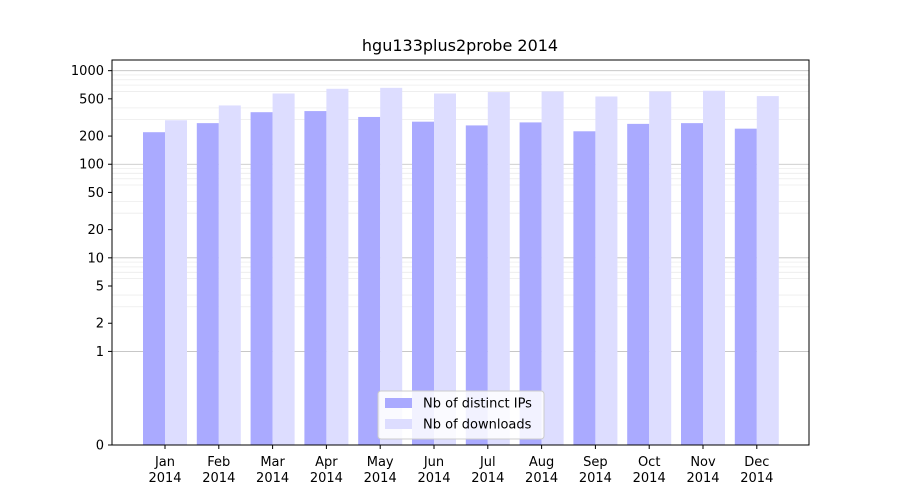  Describe the element at coordinates (326, 462) in the screenshot. I see `x-tick-label-month: Apr` at that location.